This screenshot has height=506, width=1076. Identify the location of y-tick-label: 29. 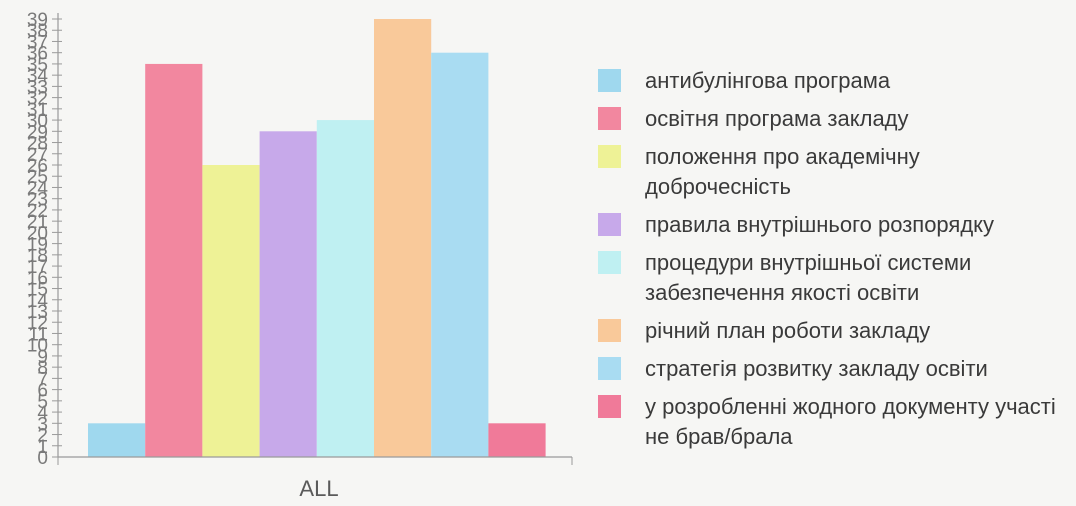
(37, 132).